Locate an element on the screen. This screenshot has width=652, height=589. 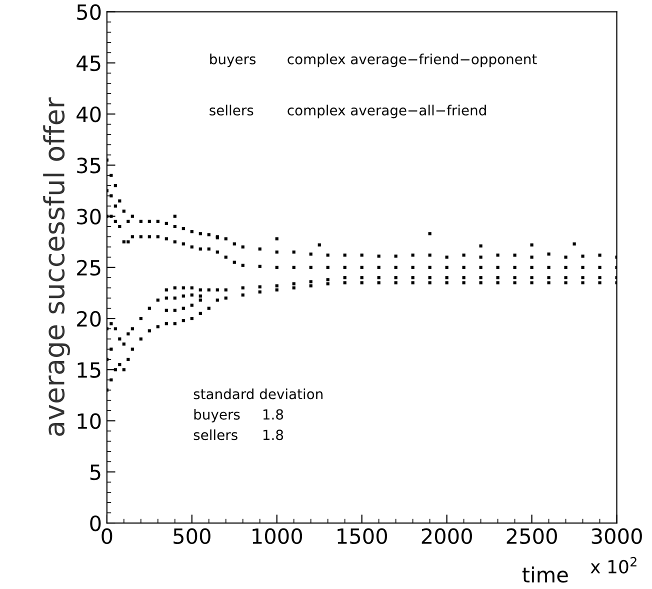
y-tick-label: 20 is located at coordinates (89, 318).